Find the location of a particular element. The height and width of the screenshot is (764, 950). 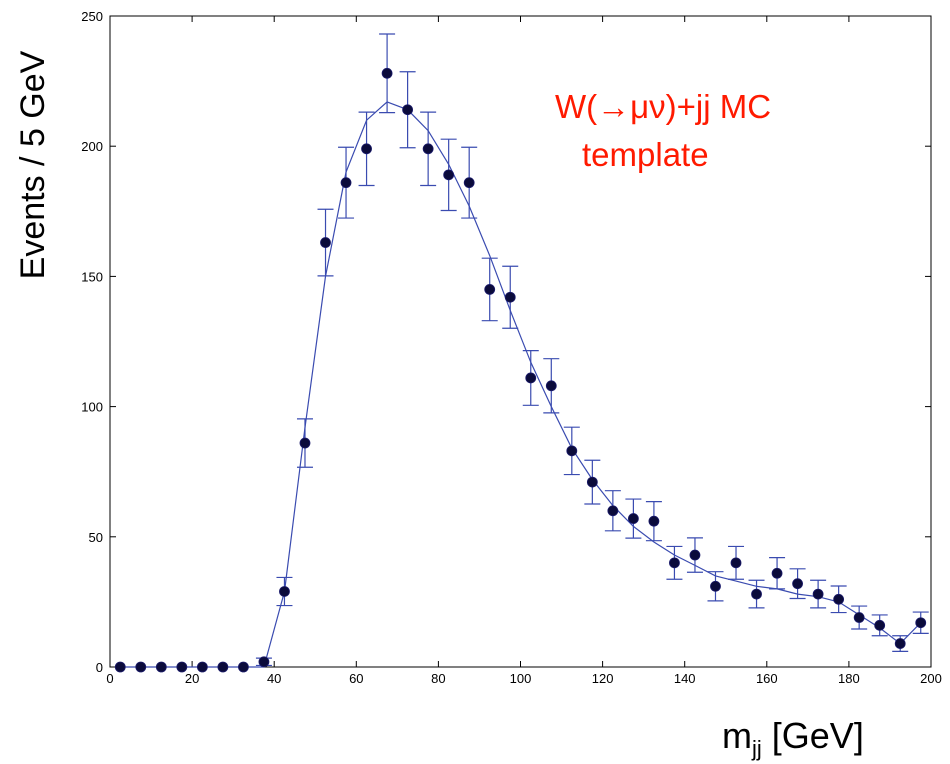

annotation-line-1: W(→μν)+jj MC is located at coordinates (663, 106).